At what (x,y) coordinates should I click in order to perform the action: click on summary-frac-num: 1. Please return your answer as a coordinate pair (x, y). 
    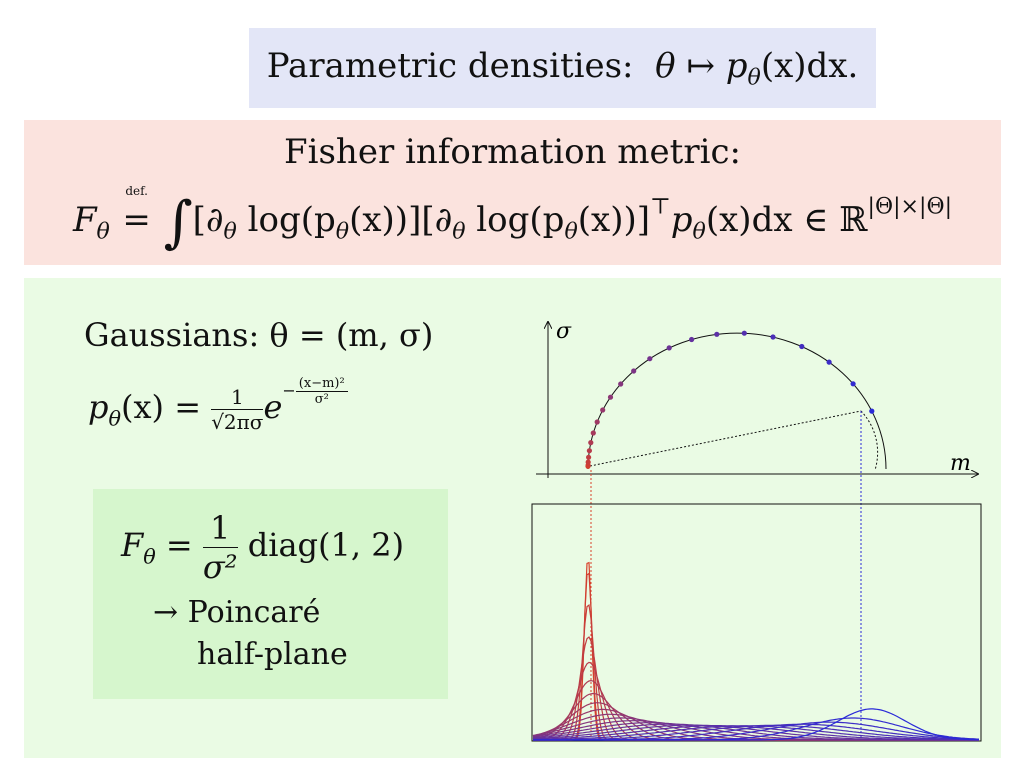
    Looking at the image, I should click on (220, 528).